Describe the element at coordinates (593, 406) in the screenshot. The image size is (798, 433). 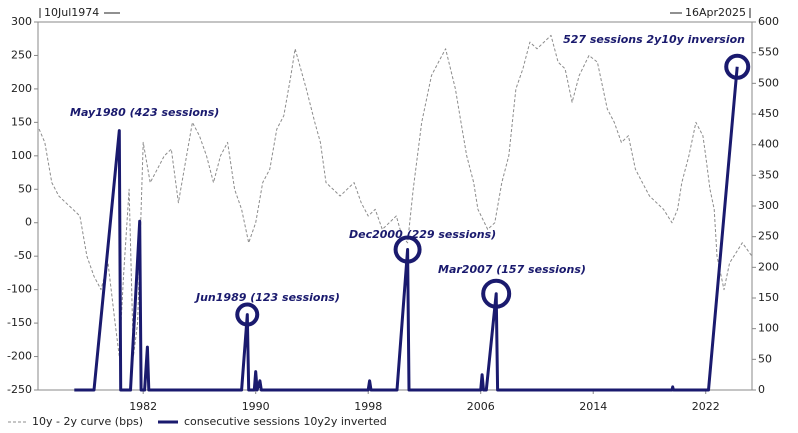
I see `x-tick-label: 2014` at that location.